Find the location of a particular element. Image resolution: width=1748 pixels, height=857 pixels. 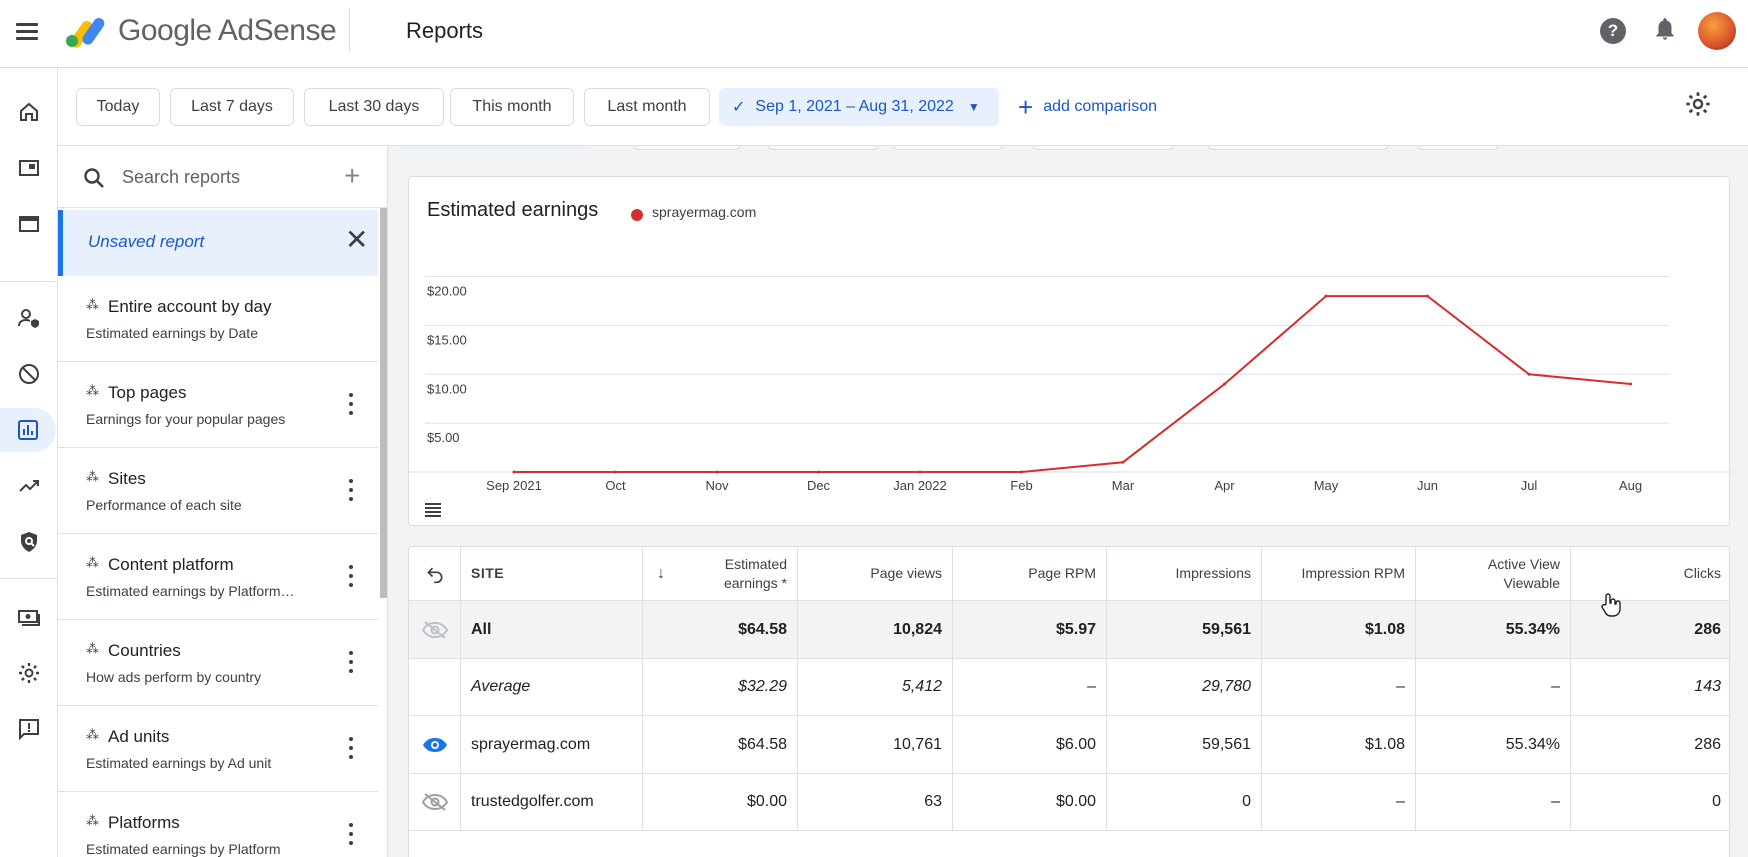

help-icon: ? is located at coordinates (1613, 31).